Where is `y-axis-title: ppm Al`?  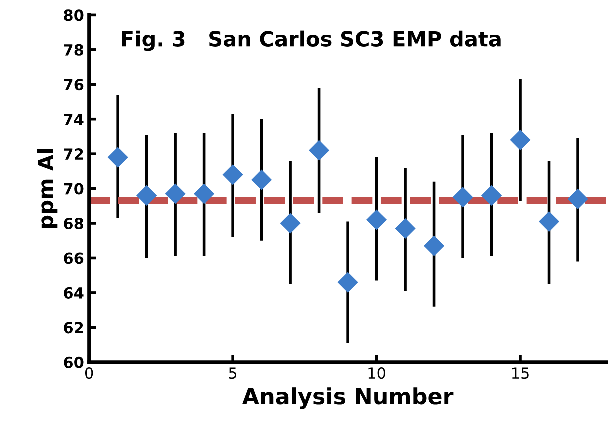
y-axis-title: ppm Al is located at coordinates (47, 189).